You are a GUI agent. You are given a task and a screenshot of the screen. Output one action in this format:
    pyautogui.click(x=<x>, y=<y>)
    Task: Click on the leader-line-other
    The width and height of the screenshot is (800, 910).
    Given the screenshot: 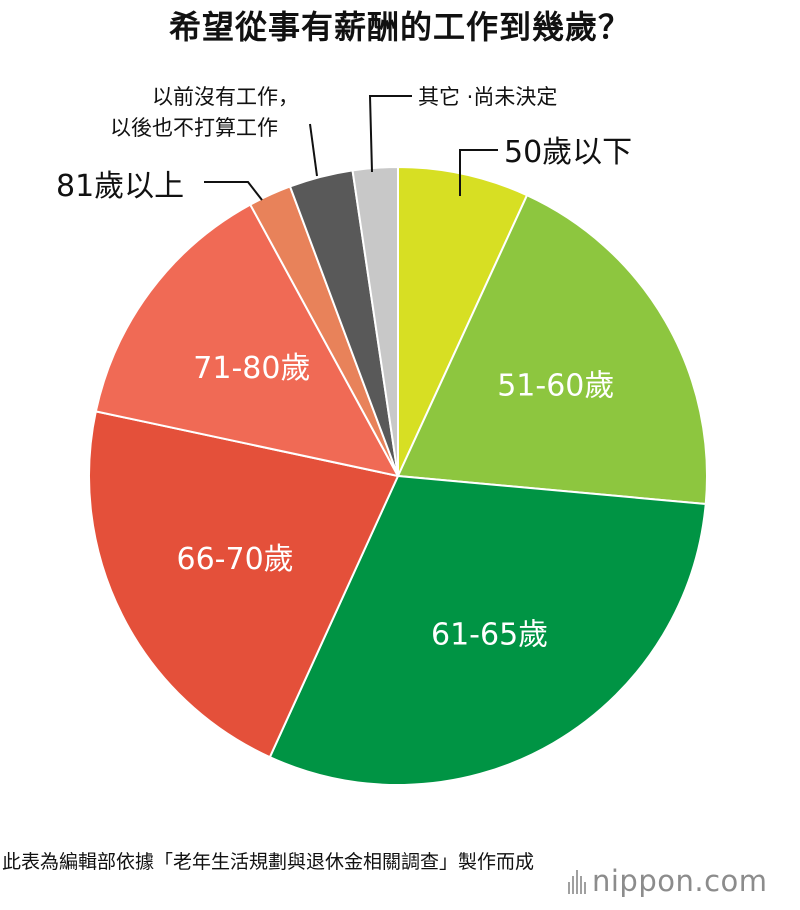 What is the action you would take?
    pyautogui.click(x=390, y=134)
    